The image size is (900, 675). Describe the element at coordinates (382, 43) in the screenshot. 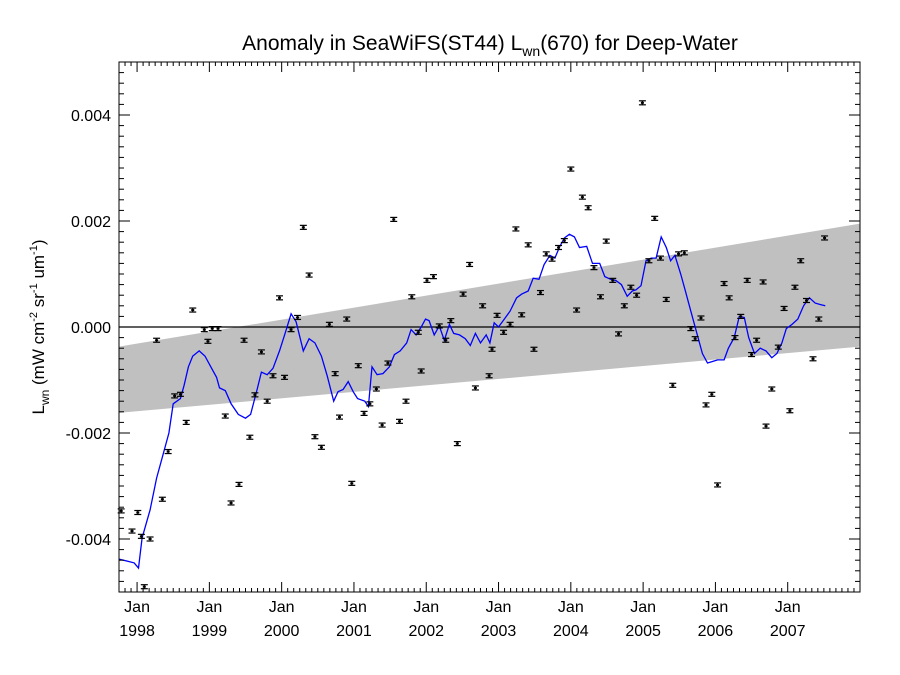

I see `chart-title-main: Anomaly in SeaWiFS(ST44) L` at that location.